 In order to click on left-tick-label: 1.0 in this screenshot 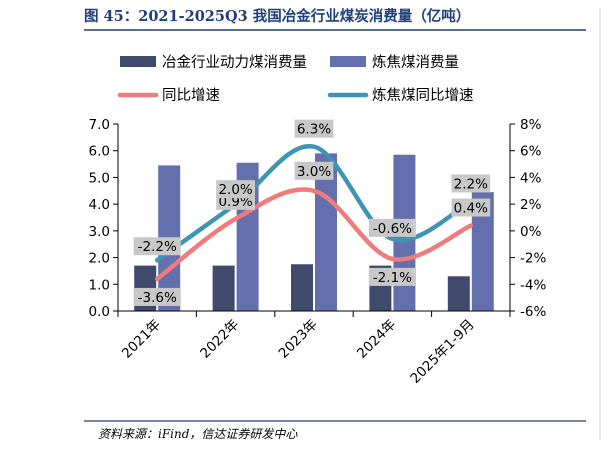, I will do `click(99, 285)`.